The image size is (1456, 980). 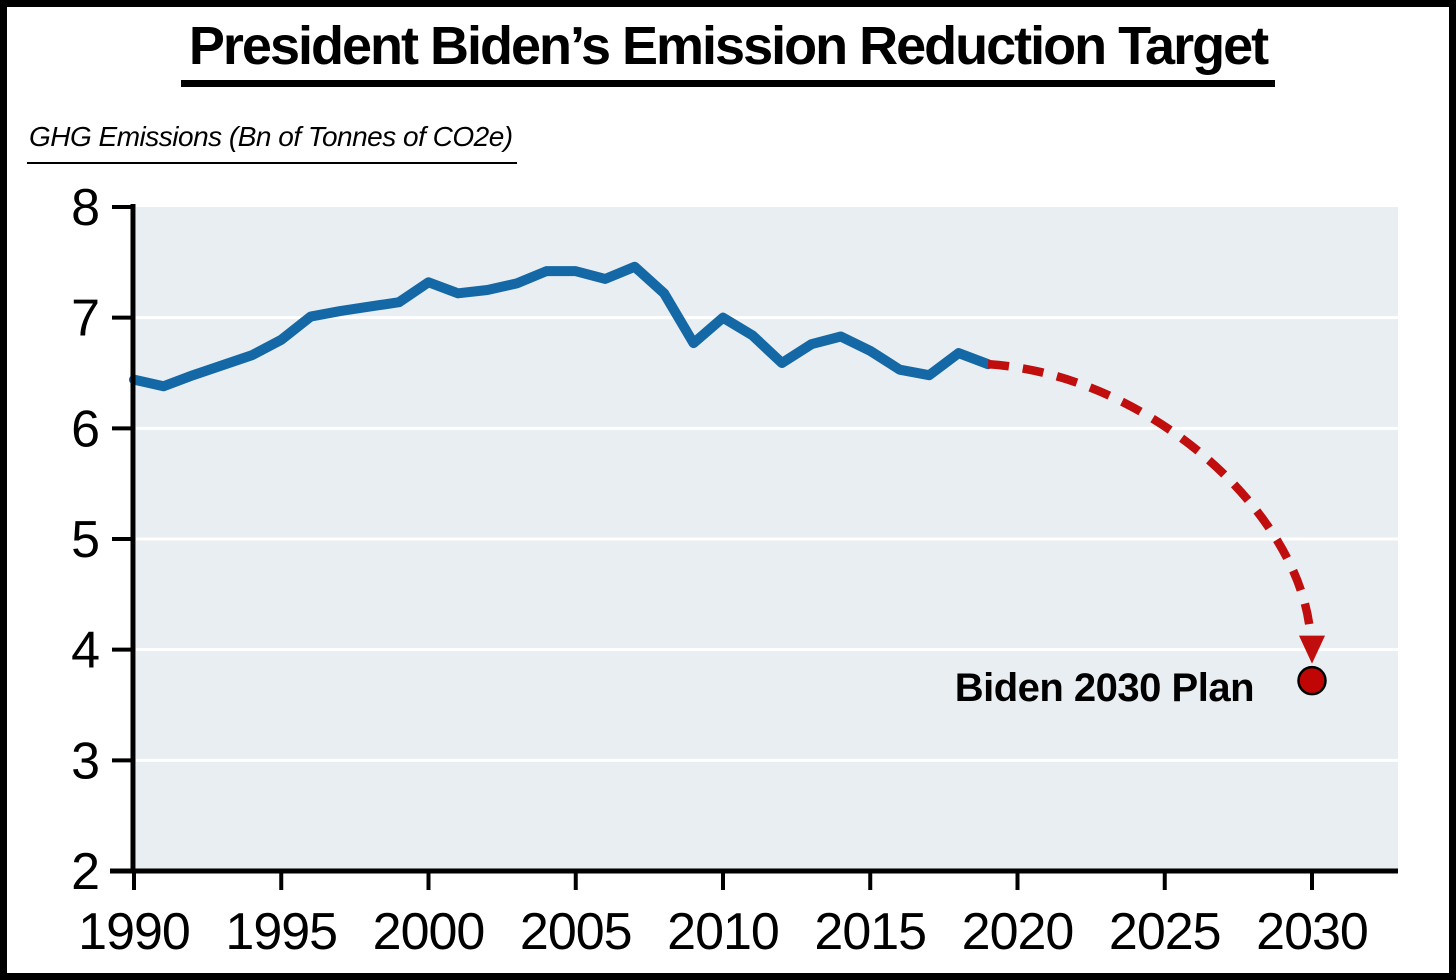 I want to click on y-axis-title: GHG Emissions (Bn of Tonnes of CO2e), so click(x=272, y=142).